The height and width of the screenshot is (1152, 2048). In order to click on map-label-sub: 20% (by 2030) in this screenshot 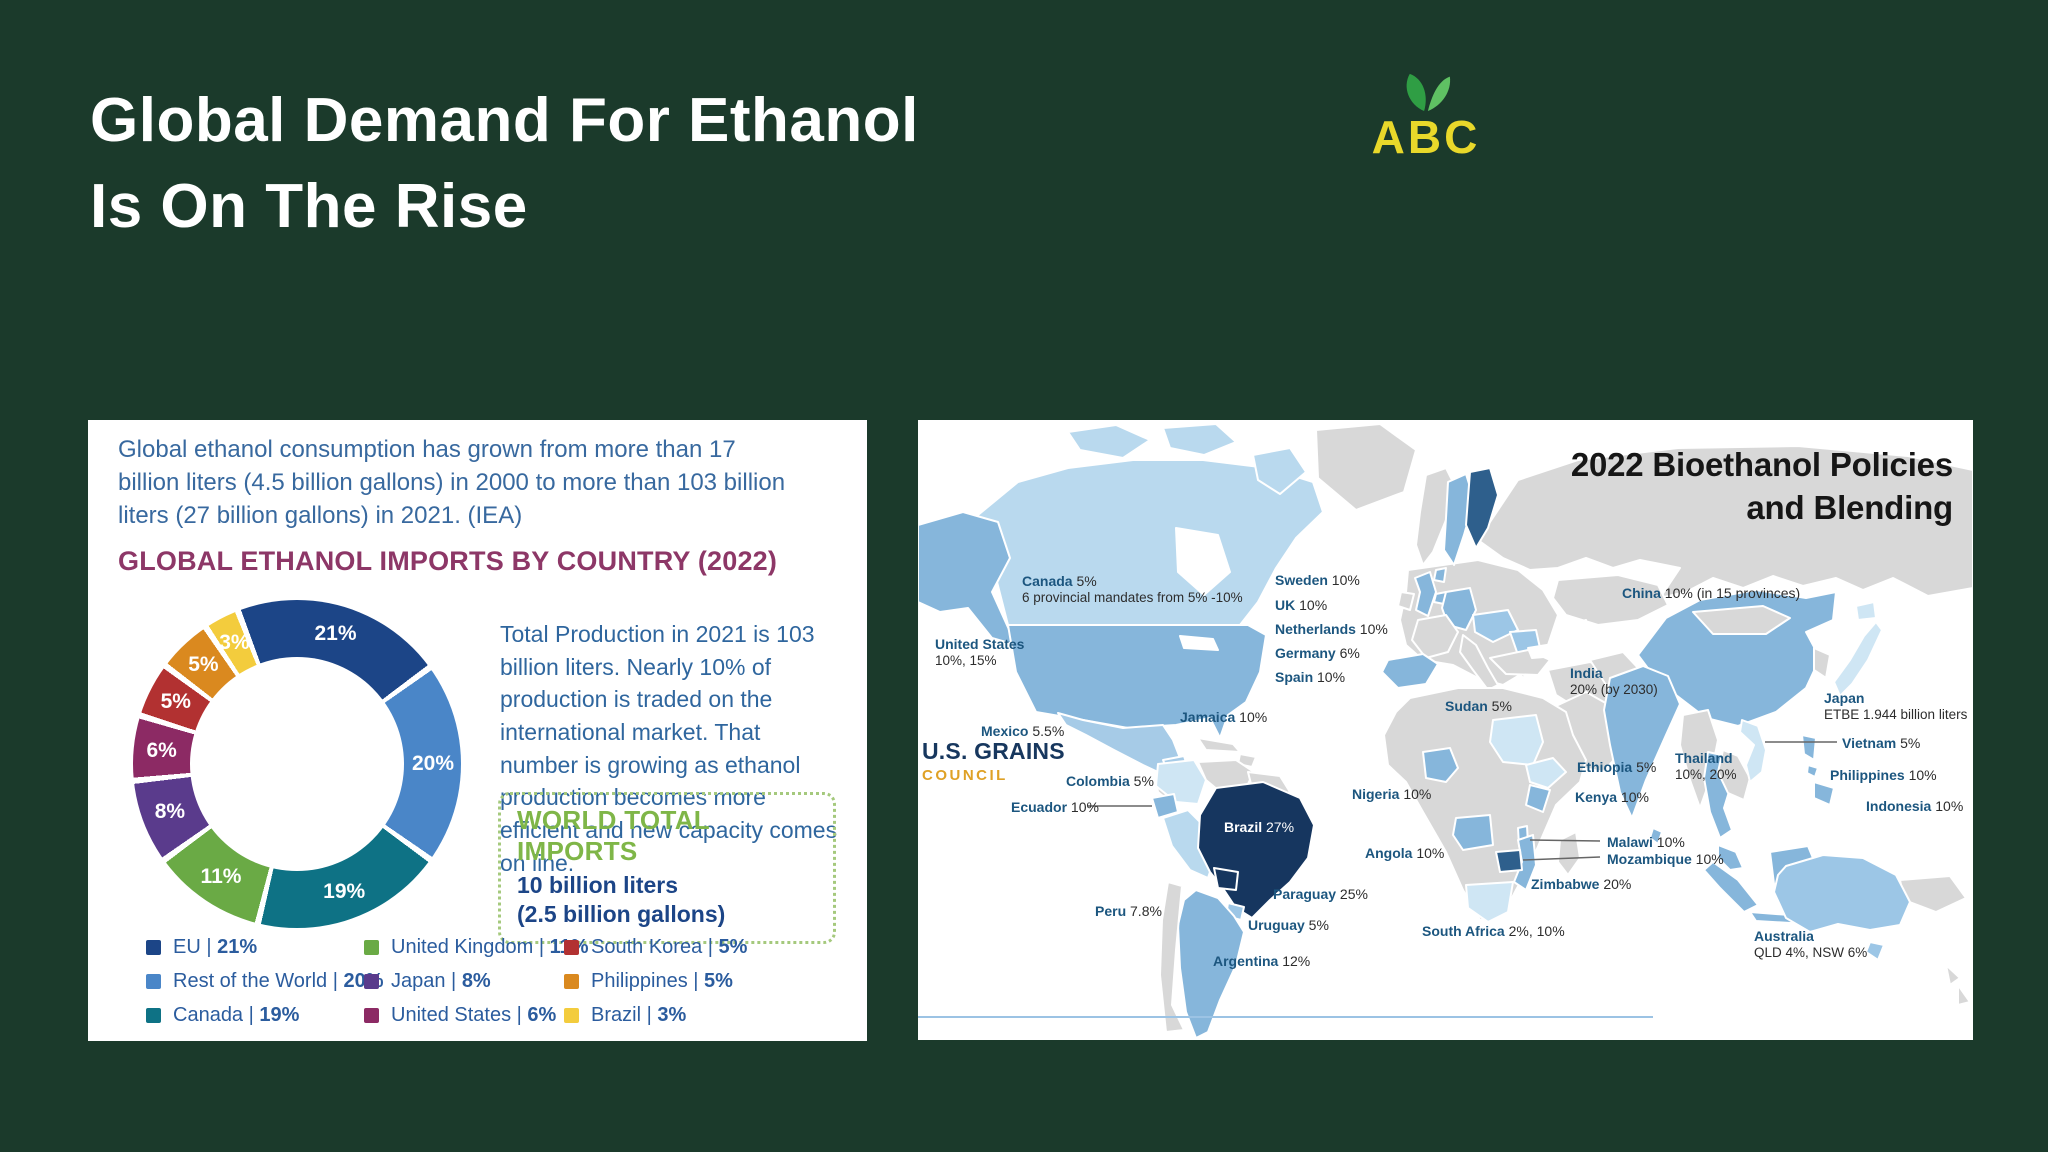, I will do `click(1614, 689)`.